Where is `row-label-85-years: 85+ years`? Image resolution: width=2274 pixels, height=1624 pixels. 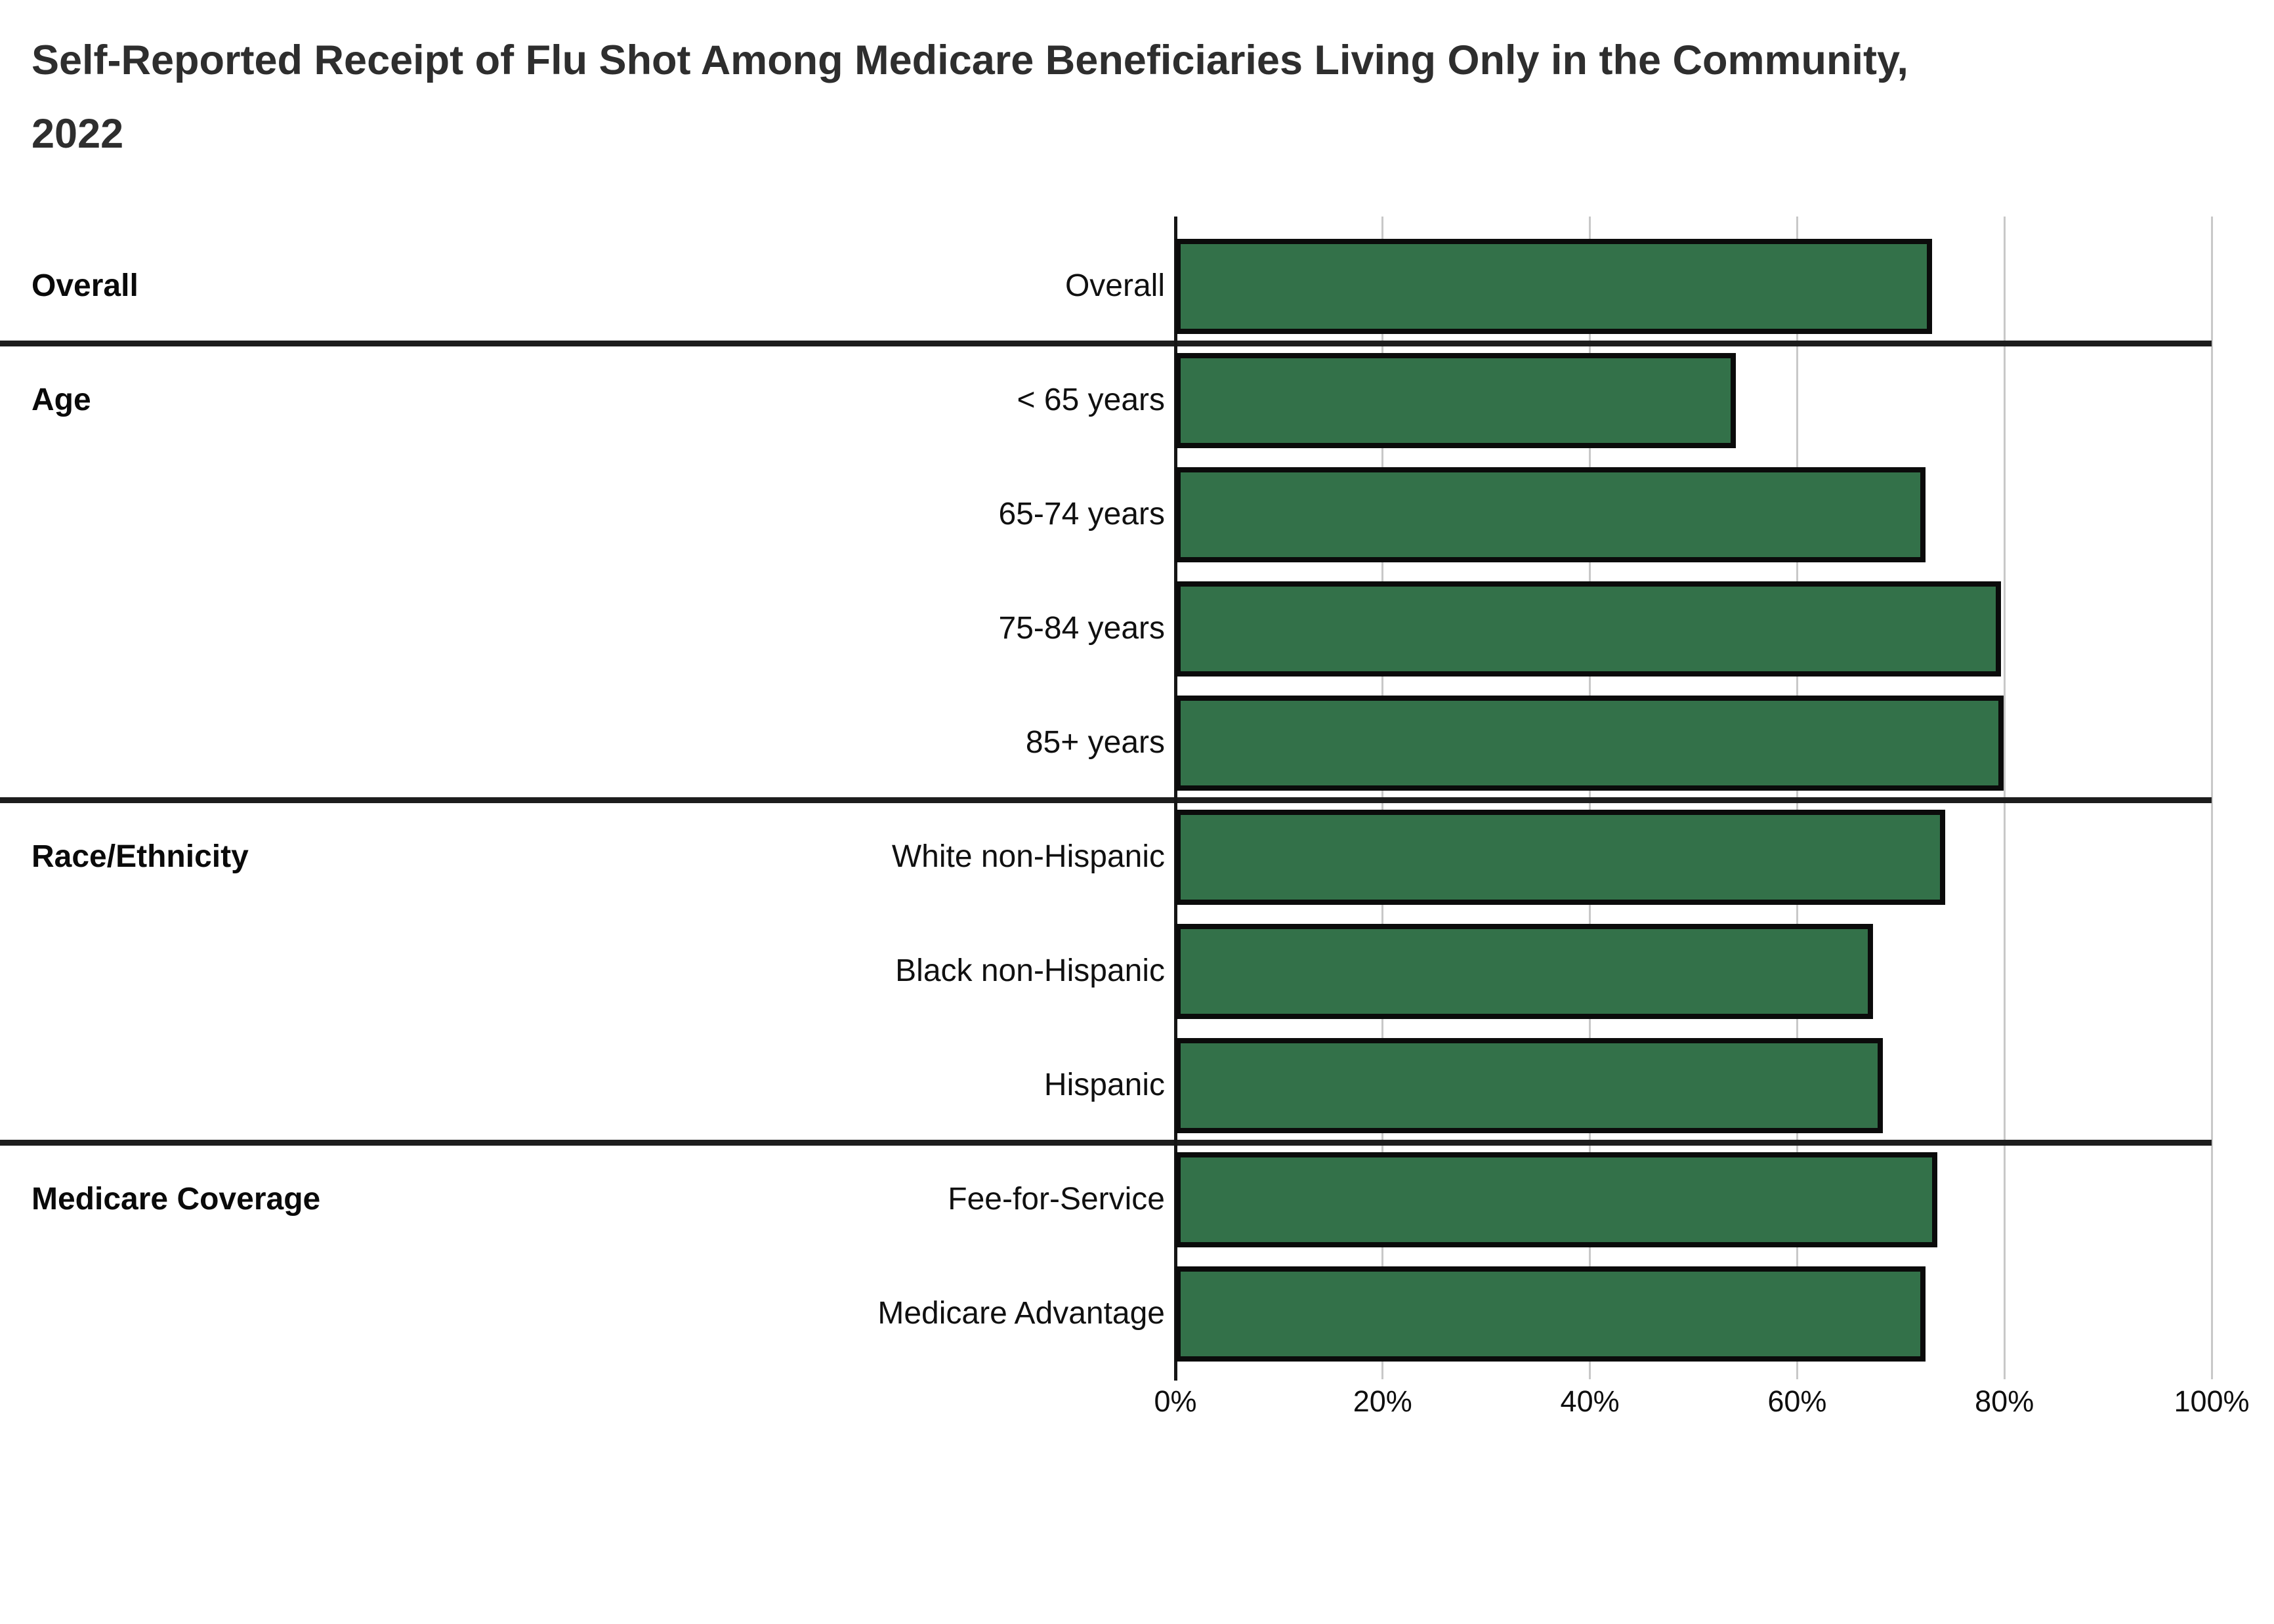
row-label-85-years: 85+ years is located at coordinates (1095, 742).